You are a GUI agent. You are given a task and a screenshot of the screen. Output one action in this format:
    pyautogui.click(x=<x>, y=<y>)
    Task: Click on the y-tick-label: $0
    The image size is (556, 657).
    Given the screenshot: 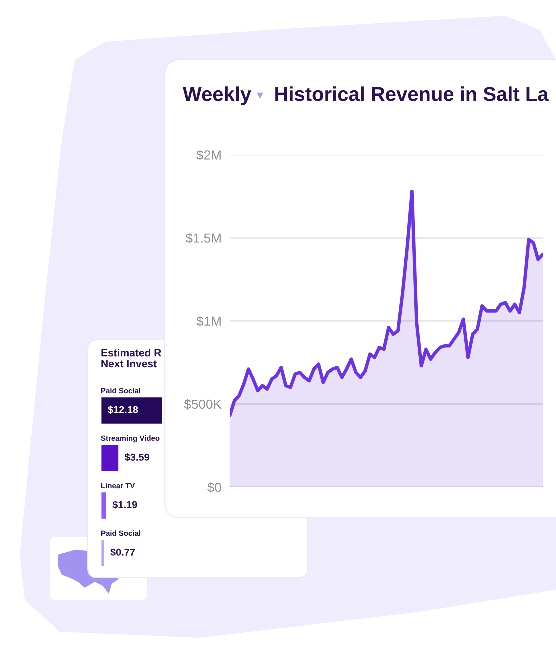 What is the action you would take?
    pyautogui.click(x=215, y=487)
    